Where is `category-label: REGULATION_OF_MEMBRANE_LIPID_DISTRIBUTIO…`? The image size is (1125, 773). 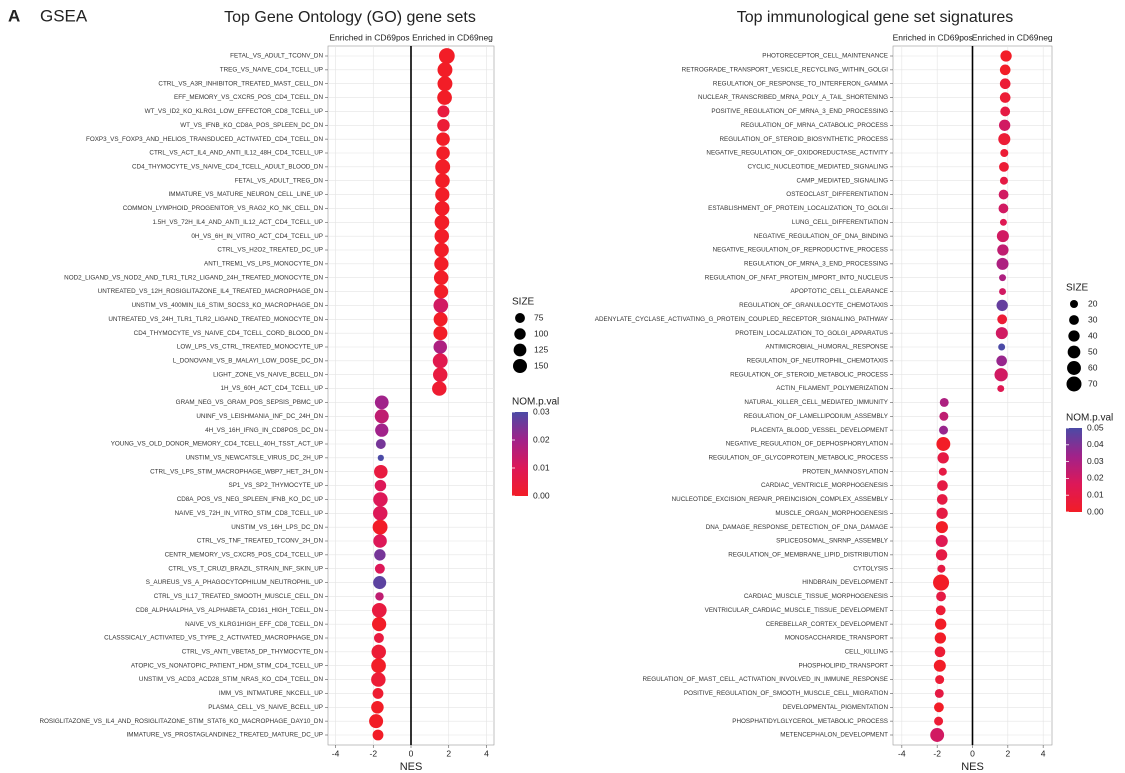
category-label: REGULATION_OF_MEMBRANE_LIPID_DISTRIBUTIO… is located at coordinates (808, 555).